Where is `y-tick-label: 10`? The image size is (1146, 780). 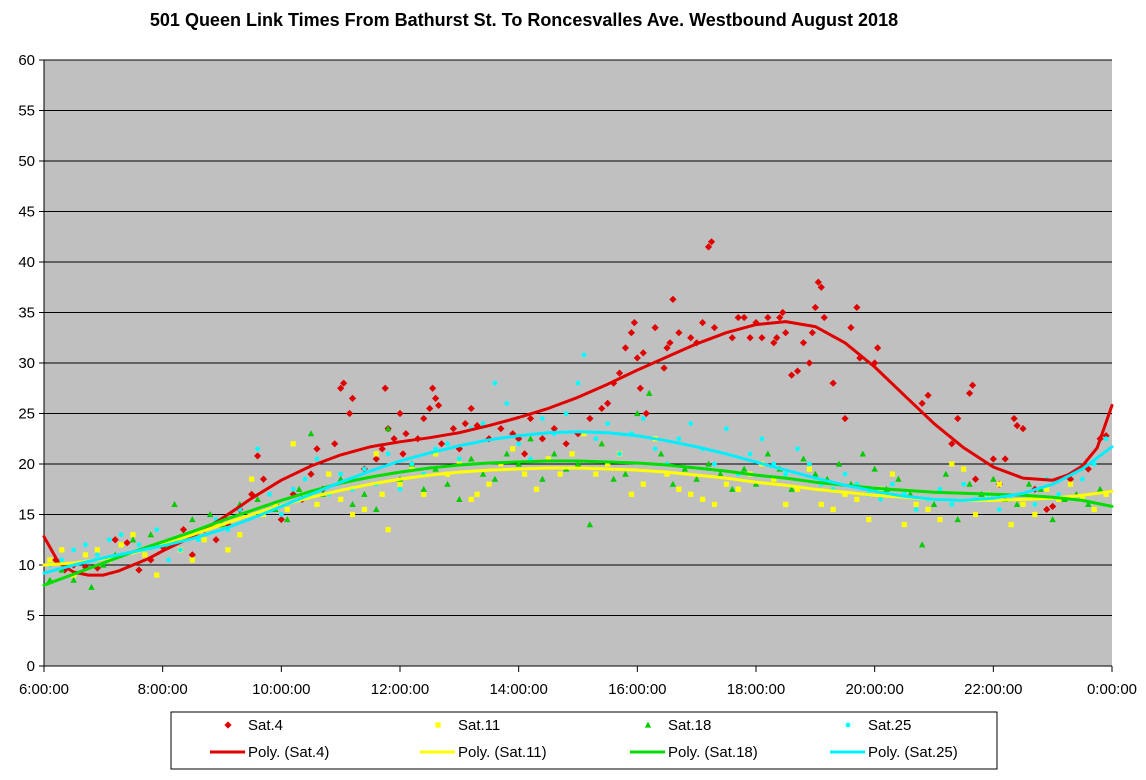
y-tick-label: 10 is located at coordinates (26, 565).